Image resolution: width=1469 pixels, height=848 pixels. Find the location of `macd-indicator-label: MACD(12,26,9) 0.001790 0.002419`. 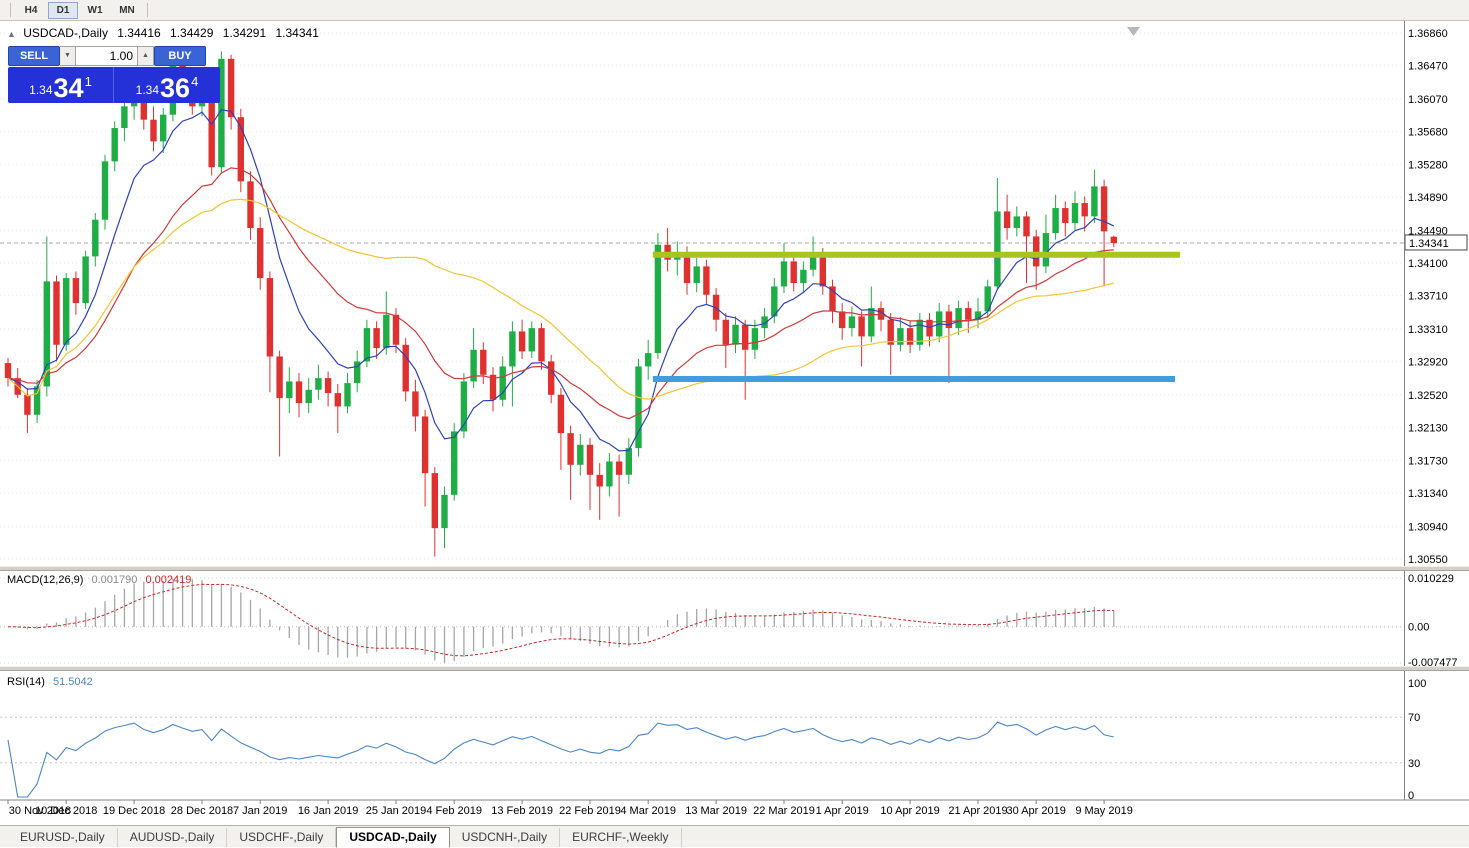

macd-indicator-label: MACD(12,26,9) 0.001790 0.002419 is located at coordinates (99, 580).